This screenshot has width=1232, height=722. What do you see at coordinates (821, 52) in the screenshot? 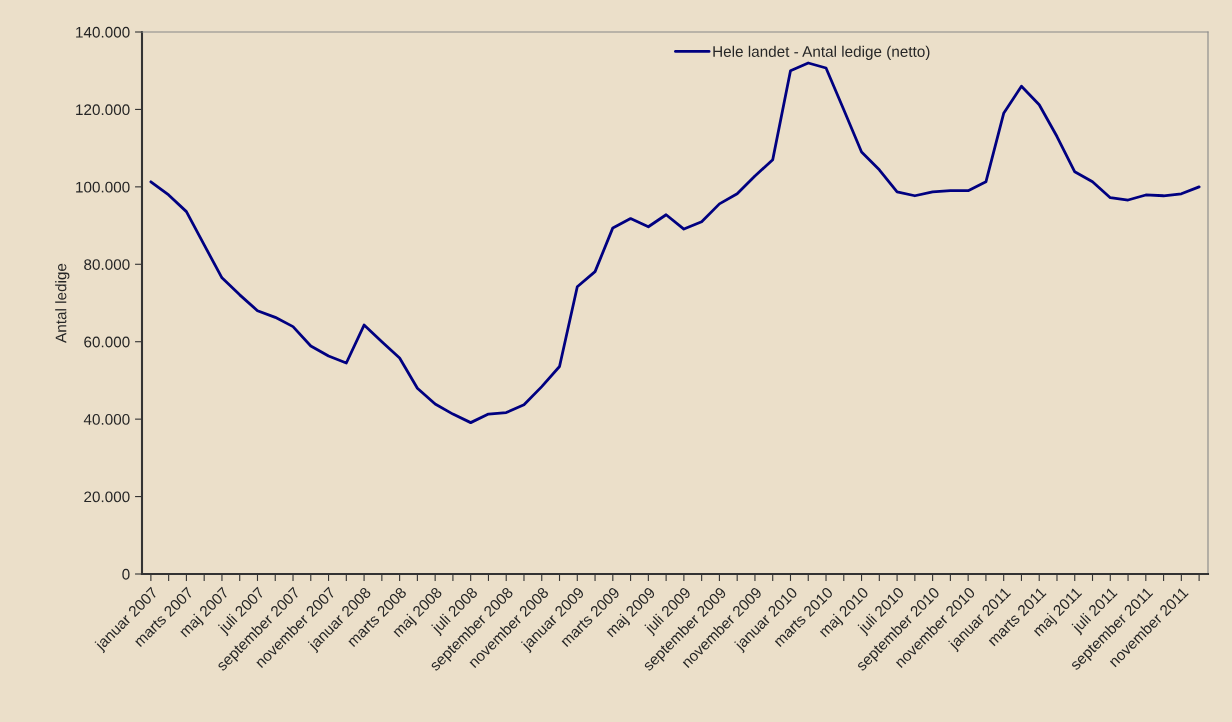
I see `legend-label: Hele landet - Antal ledige (netto)` at bounding box center [821, 52].